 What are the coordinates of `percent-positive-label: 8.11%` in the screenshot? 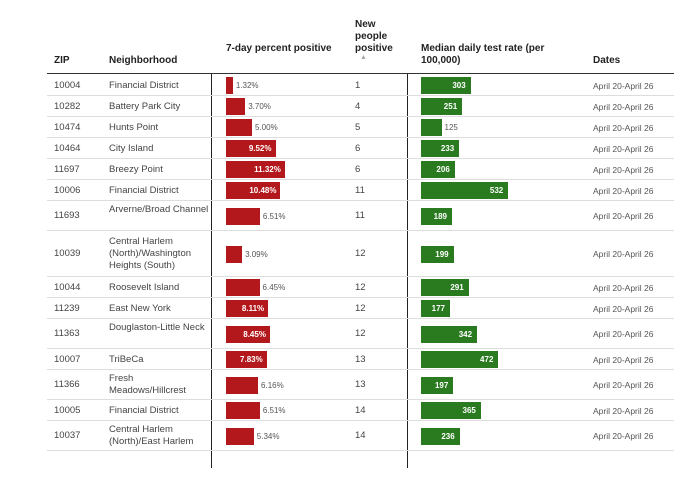 It's located at (253, 308).